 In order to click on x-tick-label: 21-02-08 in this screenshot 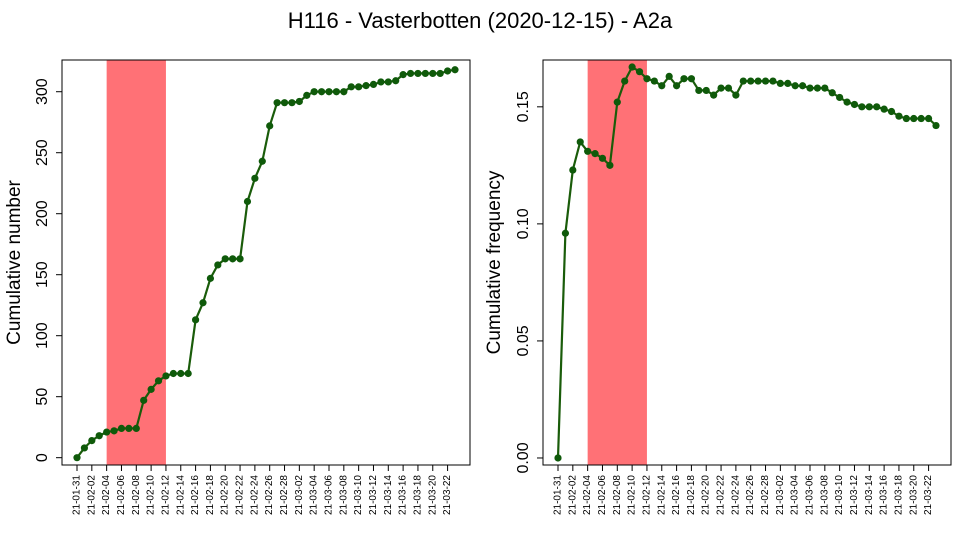, I will do `click(136, 495)`.